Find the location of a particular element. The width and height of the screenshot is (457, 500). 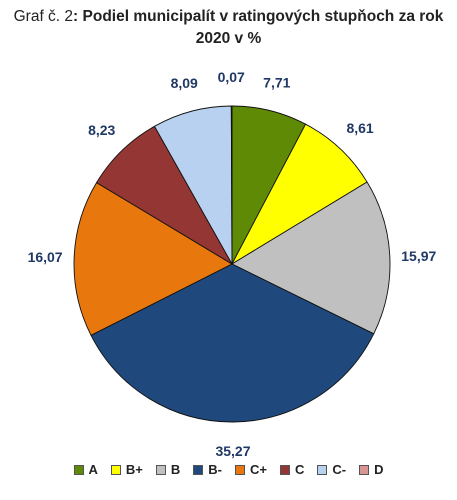

legend-label: C+ is located at coordinates (258, 469).